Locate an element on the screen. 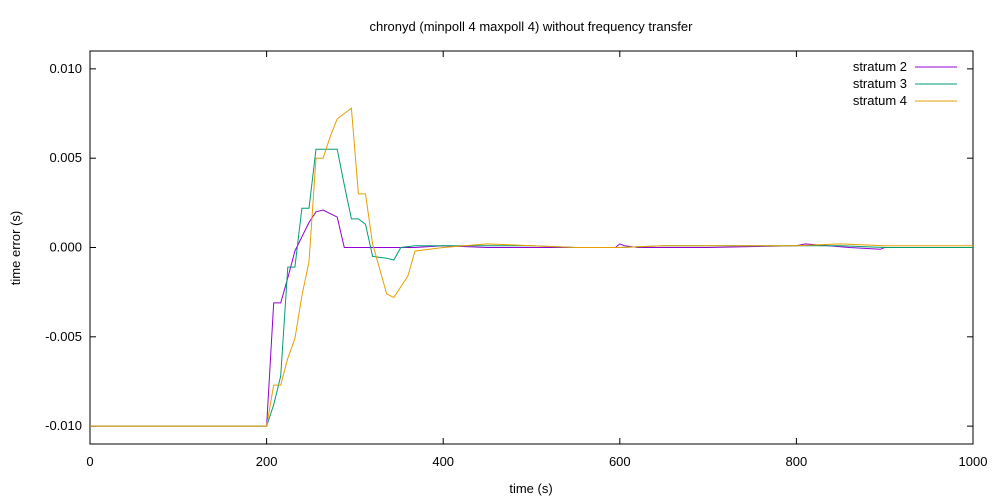 This screenshot has width=1000, height=500. x-tick-label: 200 is located at coordinates (267, 461).